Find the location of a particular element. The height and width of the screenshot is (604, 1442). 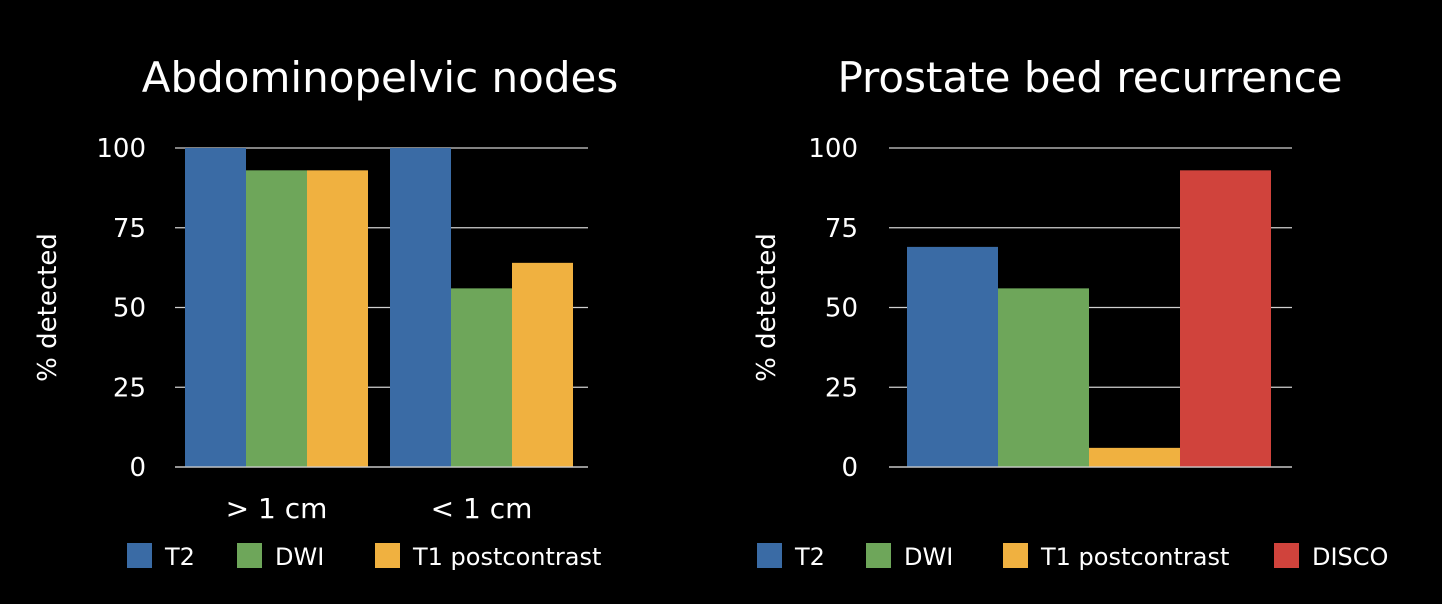

x-category-label: > 1 cm is located at coordinates (277, 508).